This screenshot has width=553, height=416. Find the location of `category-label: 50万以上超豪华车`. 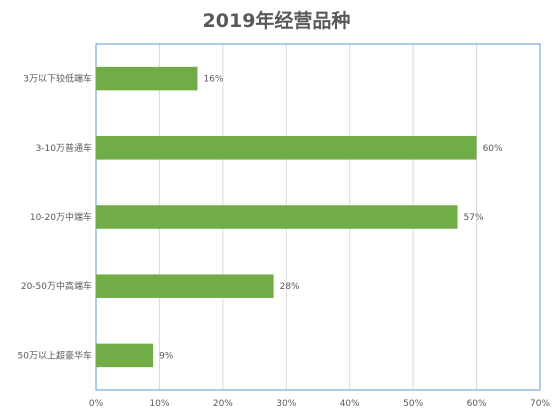

category-label: 50万以上超豪华车 is located at coordinates (55, 355).